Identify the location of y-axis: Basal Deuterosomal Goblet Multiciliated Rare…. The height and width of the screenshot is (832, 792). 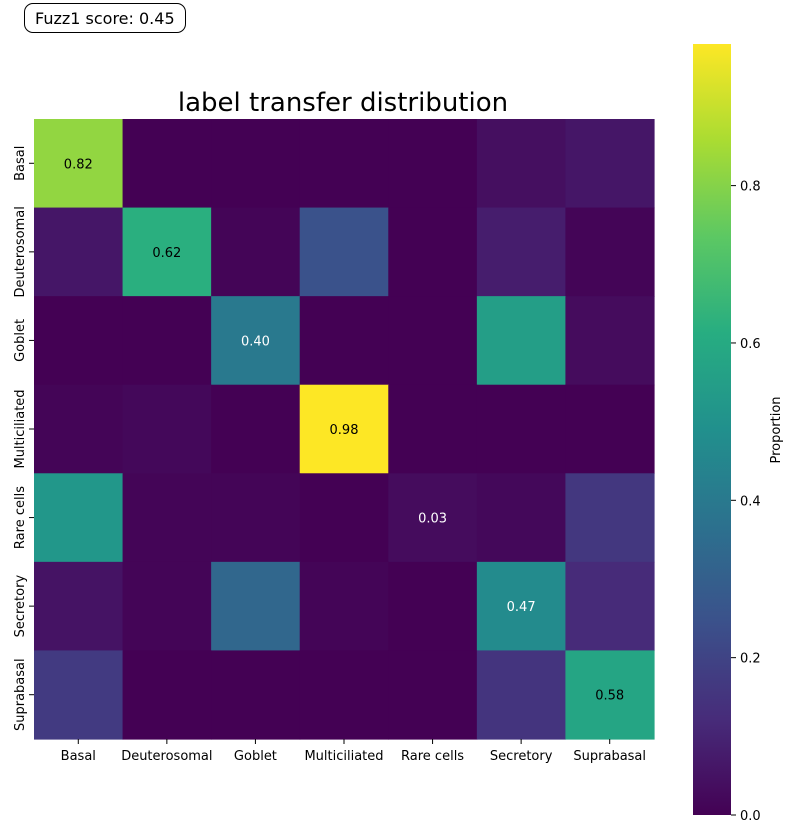
(23, 438).